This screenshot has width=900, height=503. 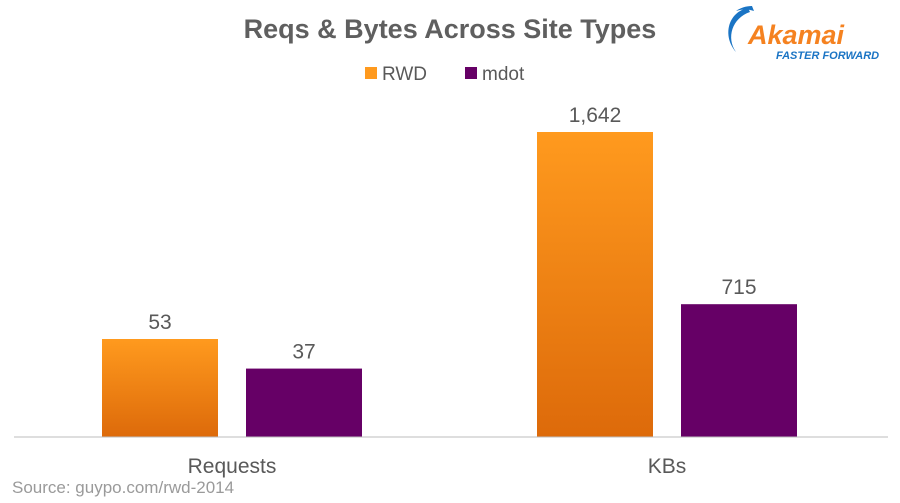 What do you see at coordinates (371, 73) in the screenshot?
I see `legend-swatch-rwd` at bounding box center [371, 73].